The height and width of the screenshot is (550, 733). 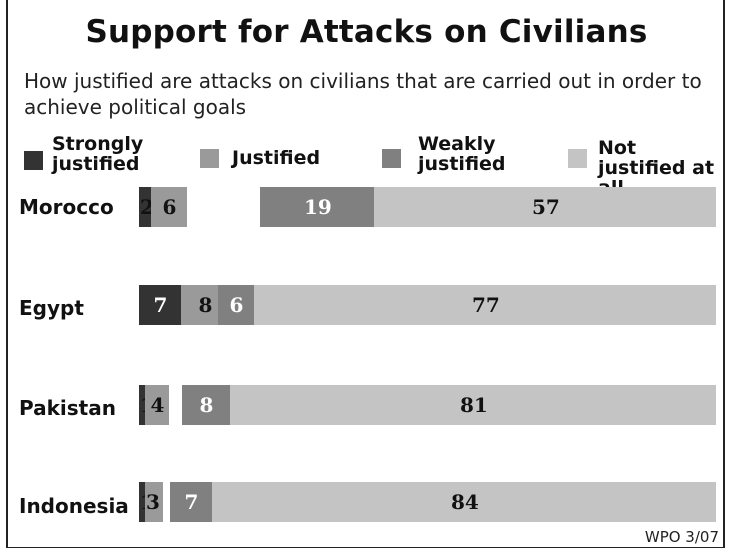 I want to click on bar-segment-morocco-not-justified, so click(x=545, y=207).